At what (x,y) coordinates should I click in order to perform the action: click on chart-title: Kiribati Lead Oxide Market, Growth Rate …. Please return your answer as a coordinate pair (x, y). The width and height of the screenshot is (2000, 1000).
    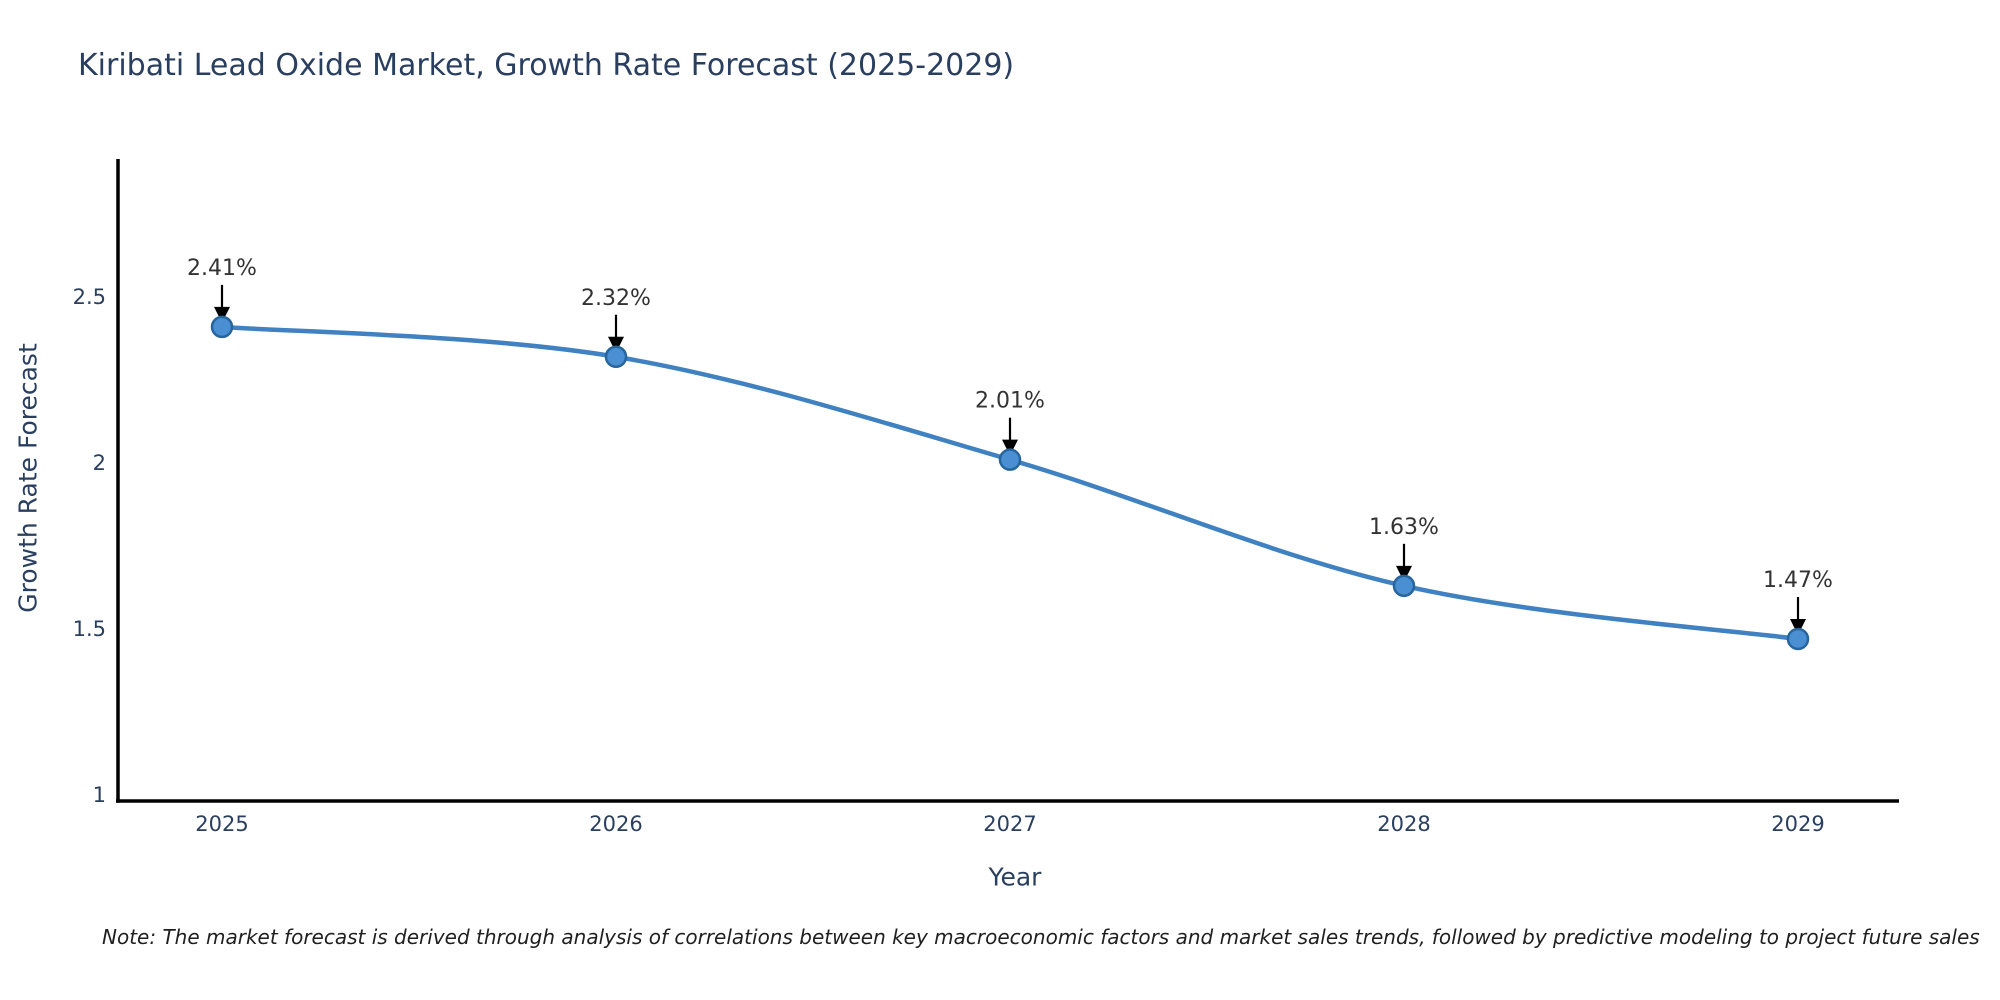
    Looking at the image, I should click on (546, 65).